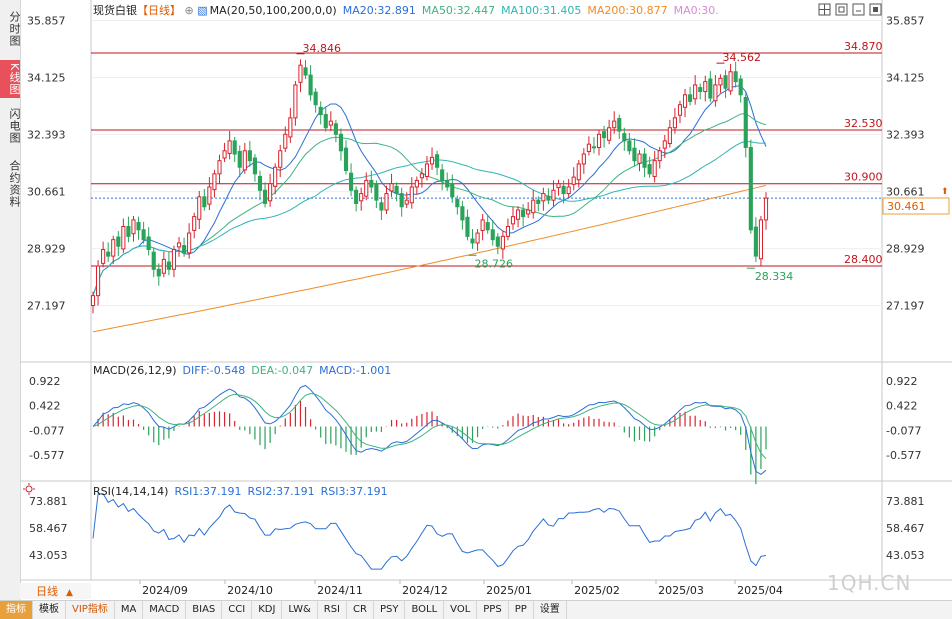 This screenshot has width=952, height=619. I want to click on window-controls, so click(850, 9).